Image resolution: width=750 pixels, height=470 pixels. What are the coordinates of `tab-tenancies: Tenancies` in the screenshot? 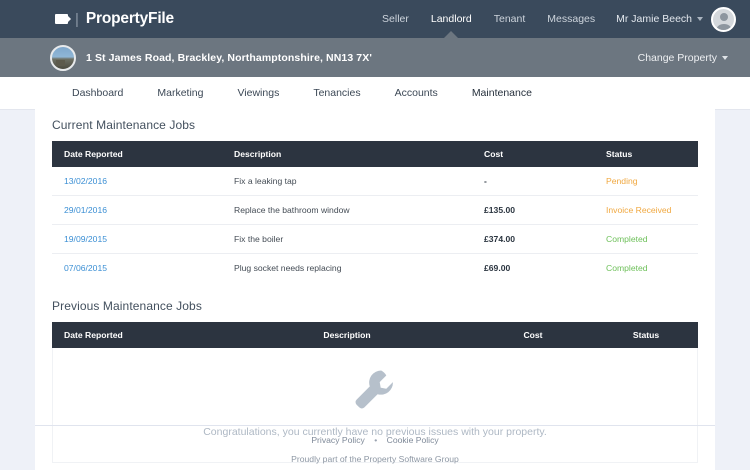 It's located at (337, 93).